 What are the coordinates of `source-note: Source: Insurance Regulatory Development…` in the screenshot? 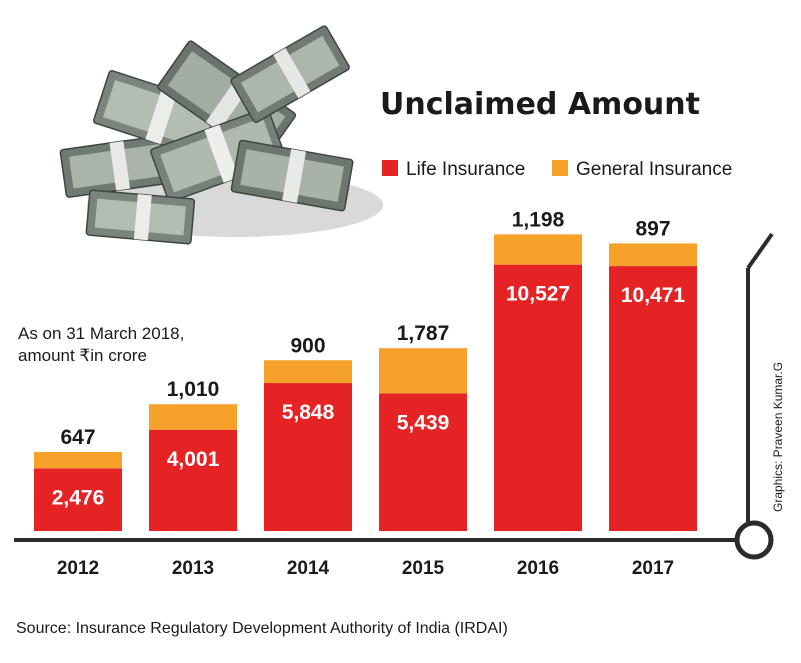 It's located at (262, 628).